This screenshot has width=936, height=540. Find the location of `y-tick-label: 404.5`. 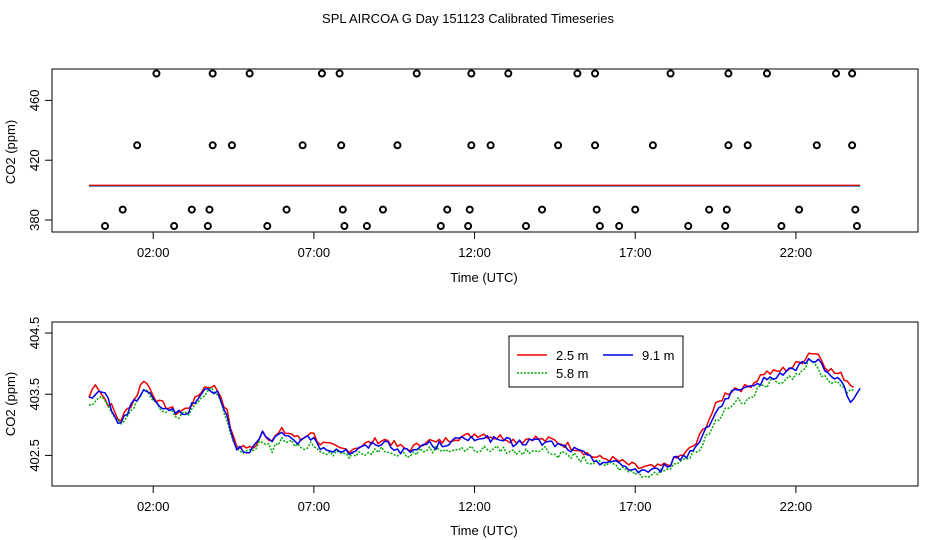

y-tick-label: 404.5 is located at coordinates (34, 333).